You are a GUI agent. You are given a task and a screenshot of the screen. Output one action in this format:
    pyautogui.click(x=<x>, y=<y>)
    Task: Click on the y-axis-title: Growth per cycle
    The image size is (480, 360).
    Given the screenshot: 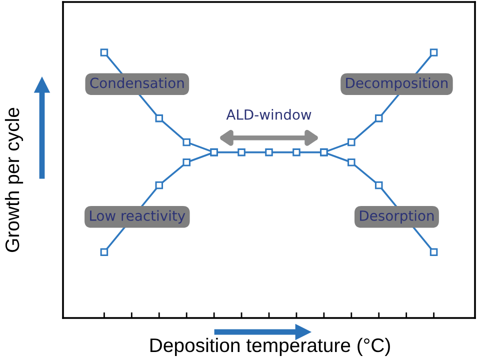 What is the action you would take?
    pyautogui.click(x=14, y=180)
    